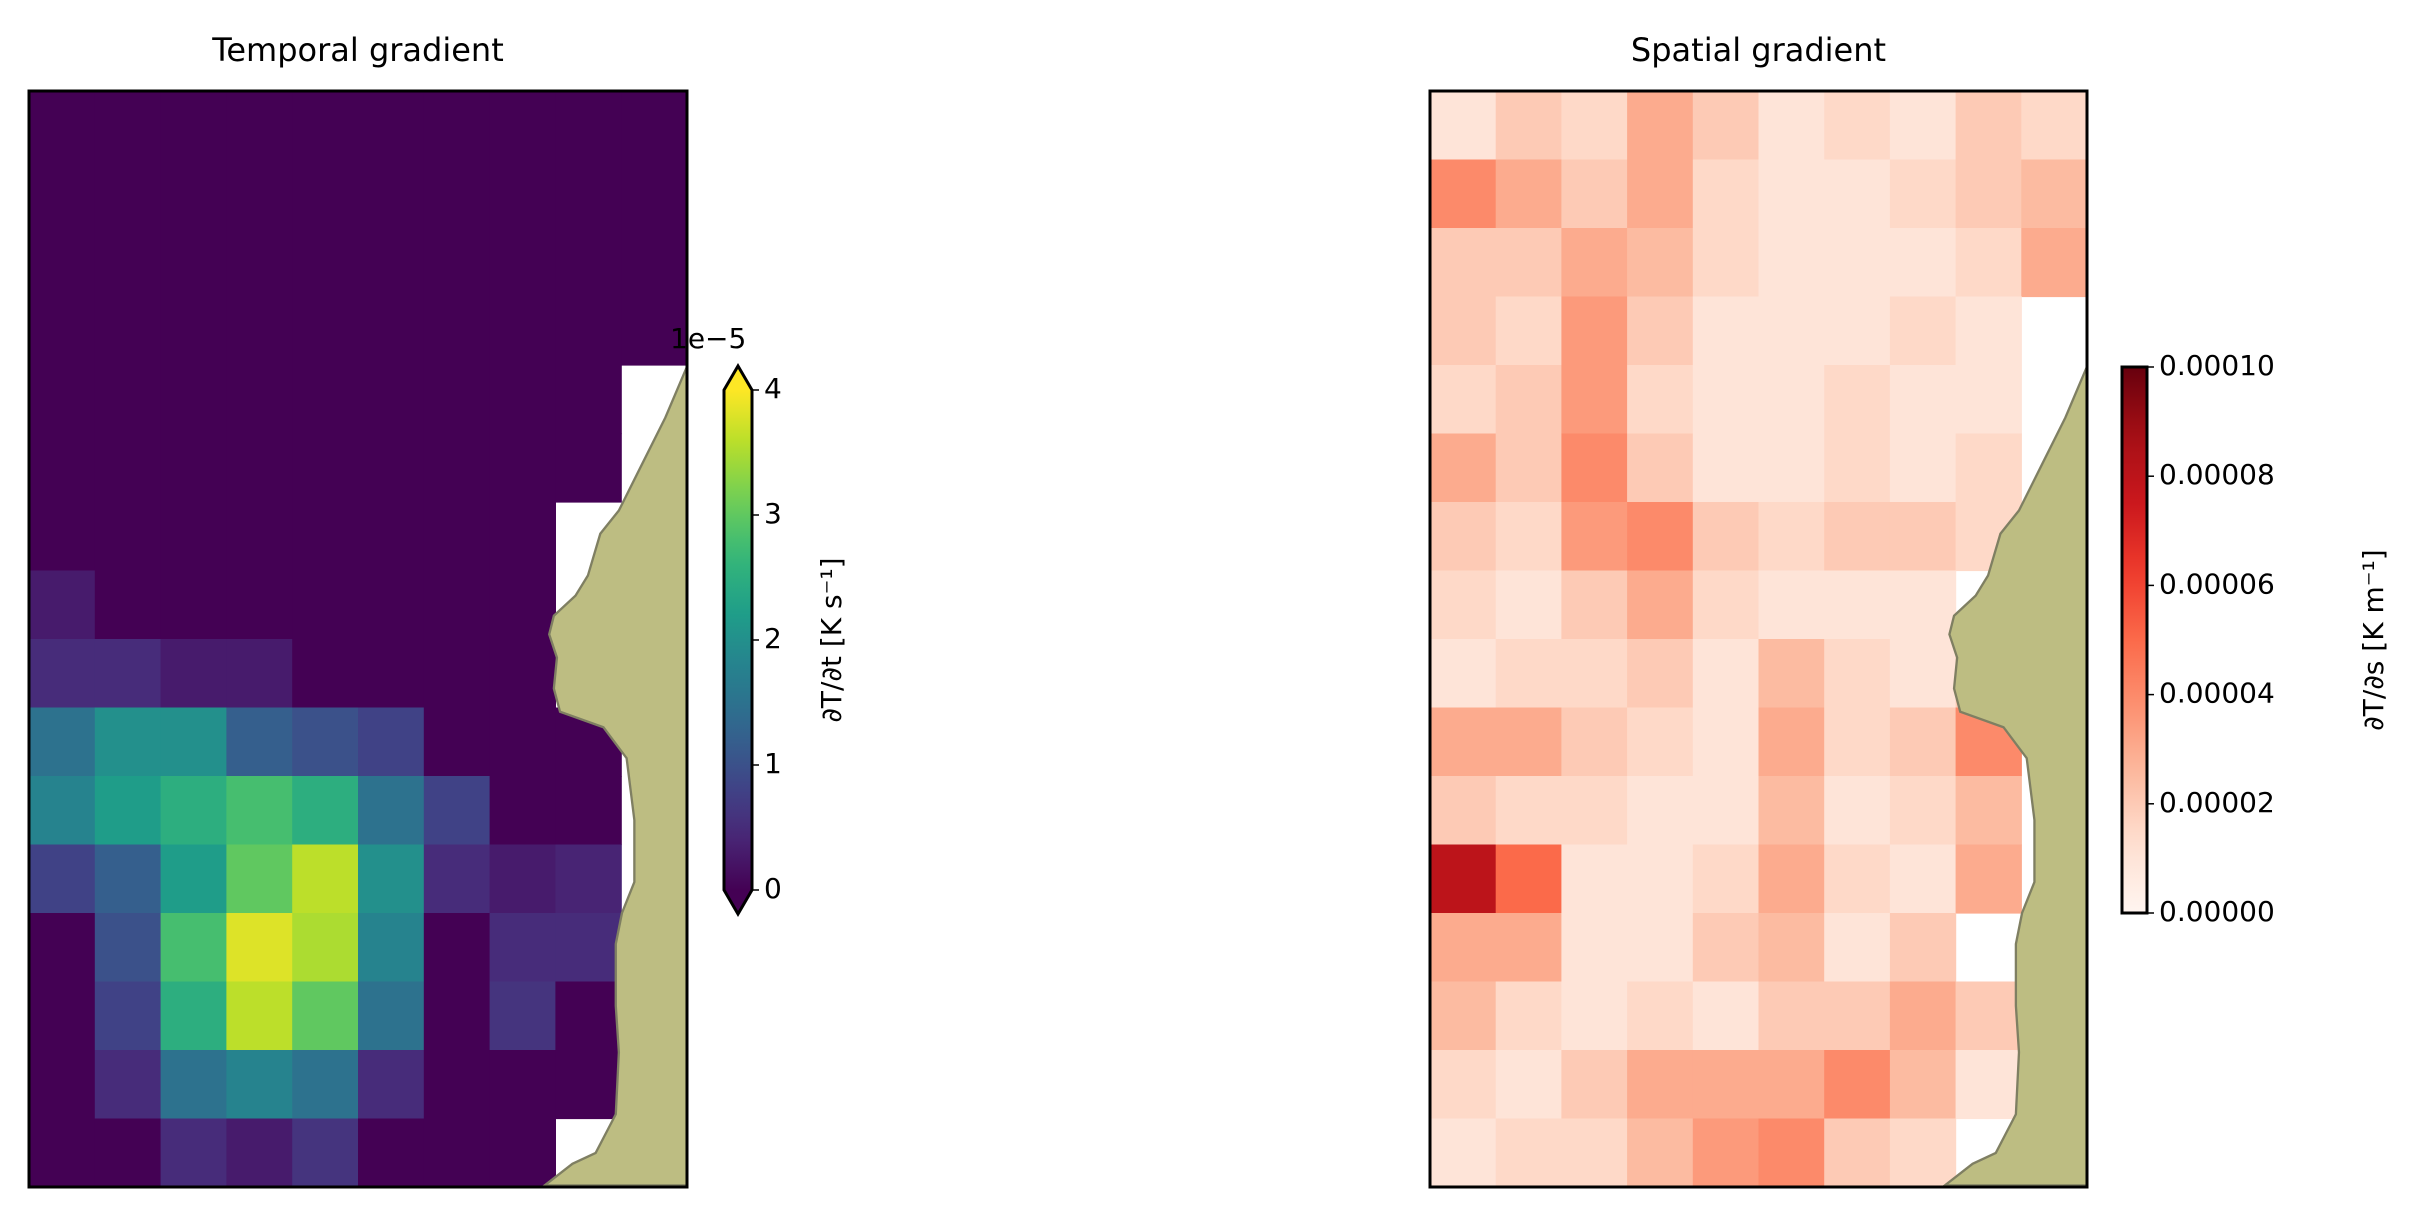 Image resolution: width=2427 pixels, height=1217 pixels. I want to click on panel-title: Temporal gradient, so click(357, 50).